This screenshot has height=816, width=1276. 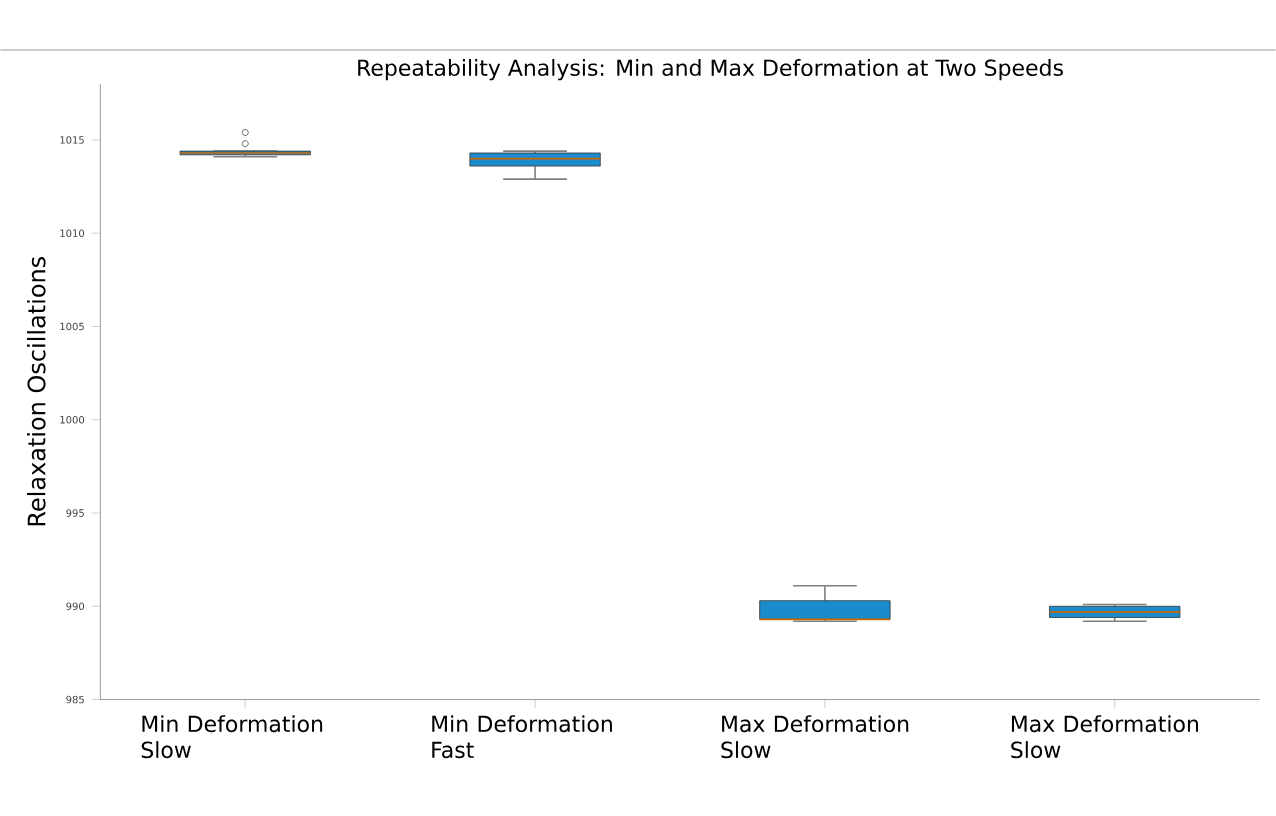 What do you see at coordinates (522, 737) in the screenshot?
I see `x-tick-label: Min Deformation Fast` at bounding box center [522, 737].